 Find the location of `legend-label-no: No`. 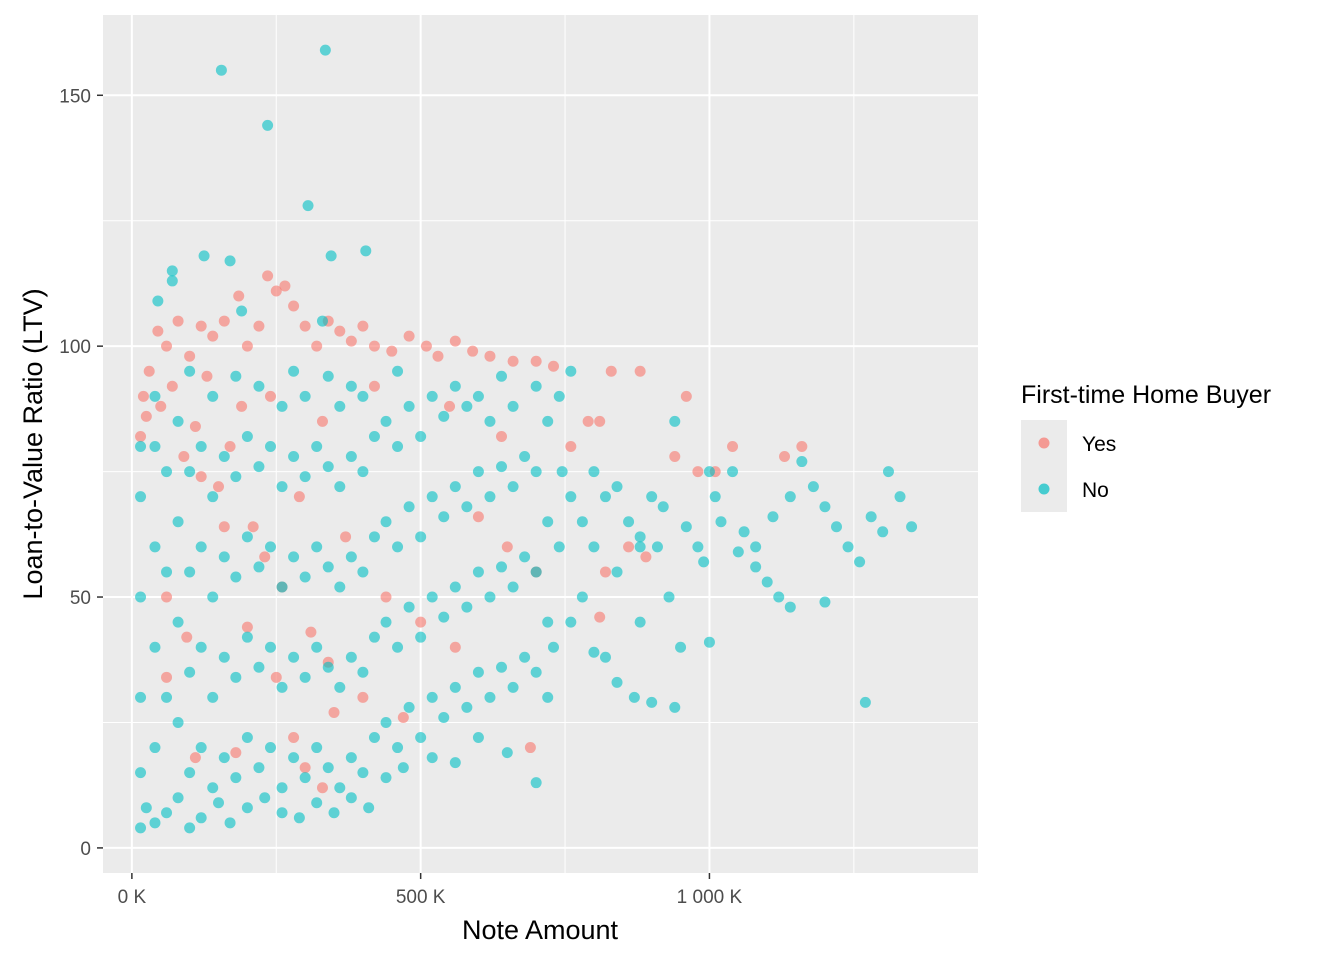

legend-label-no: No is located at coordinates (1095, 490).